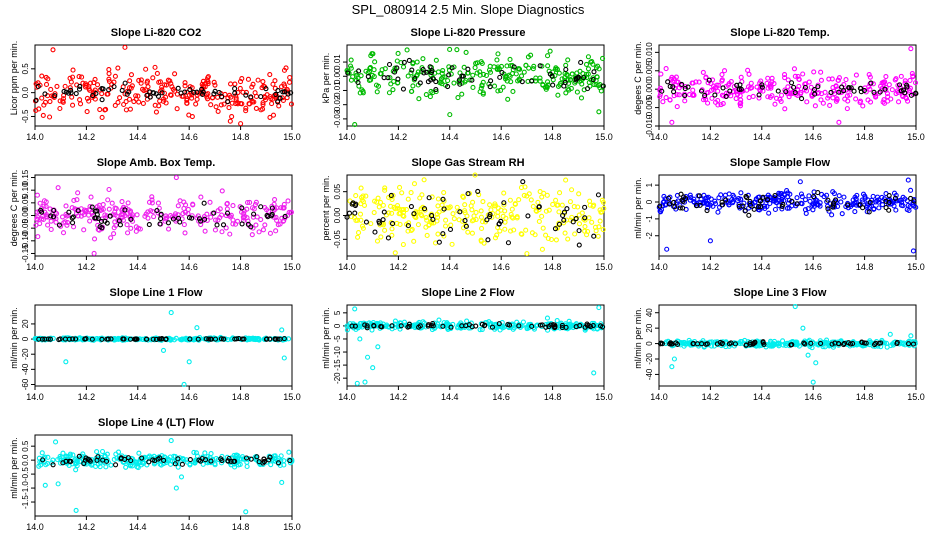 The image size is (936, 540). Describe the element at coordinates (337, 339) in the screenshot. I see `y-tick-label: -5` at that location.